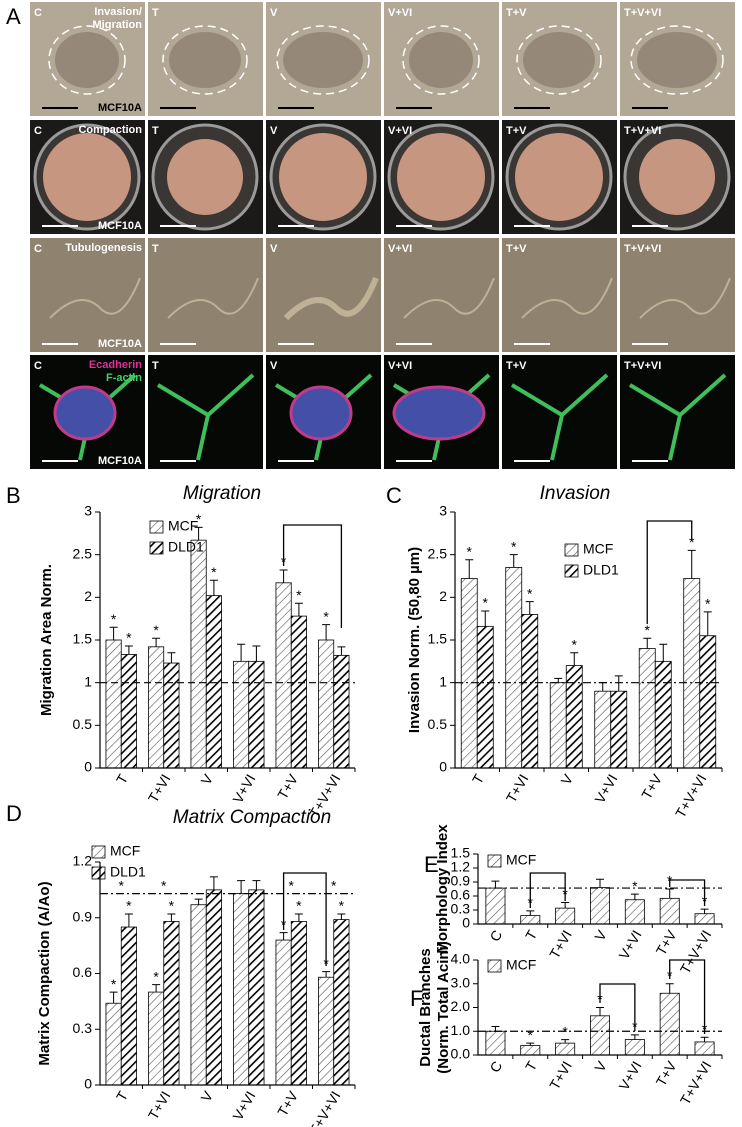 This screenshot has width=742, height=1127. What do you see at coordinates (88, 767) in the screenshot?
I see `y-tick-label: 0` at bounding box center [88, 767].